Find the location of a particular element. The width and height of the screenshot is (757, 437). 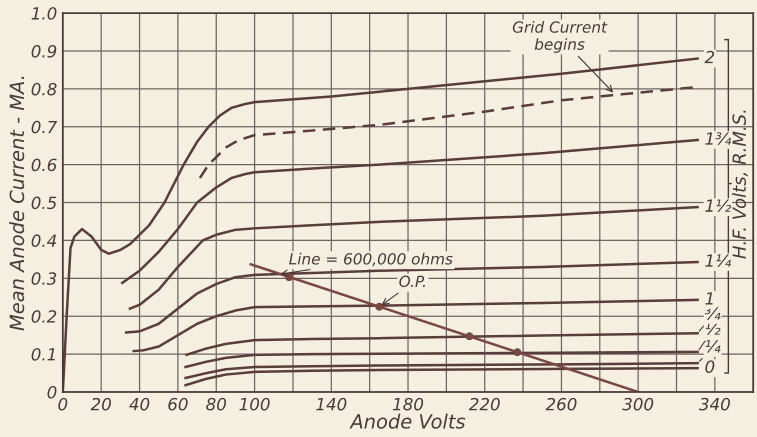

x-tick-label: 180 is located at coordinates (408, 404).